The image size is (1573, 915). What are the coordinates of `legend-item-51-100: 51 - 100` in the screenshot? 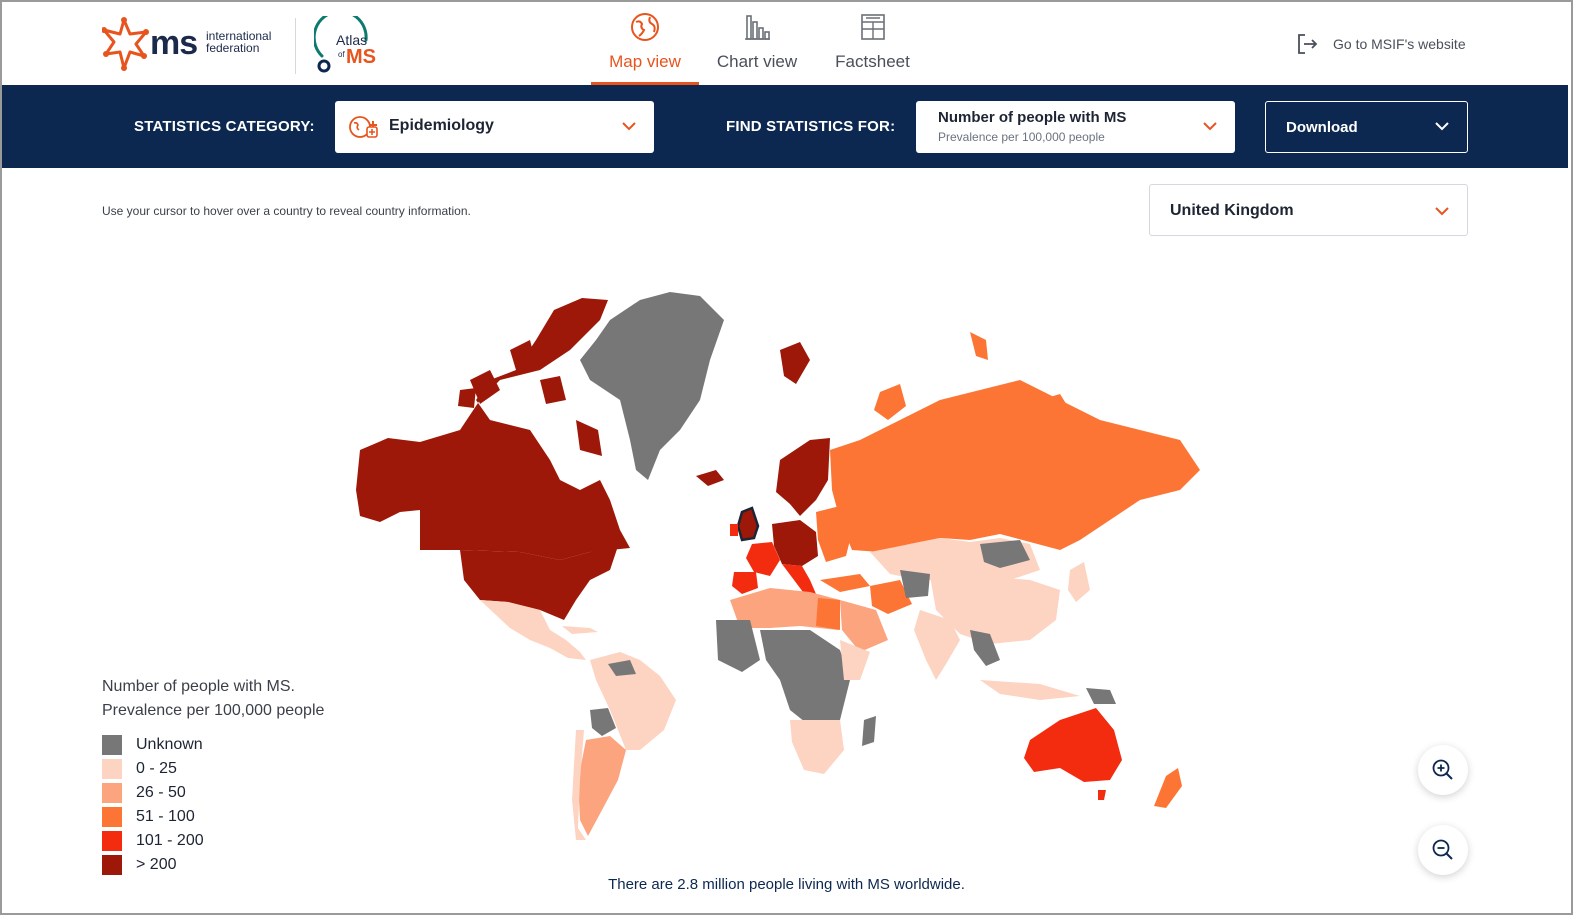 It's located at (213, 817).